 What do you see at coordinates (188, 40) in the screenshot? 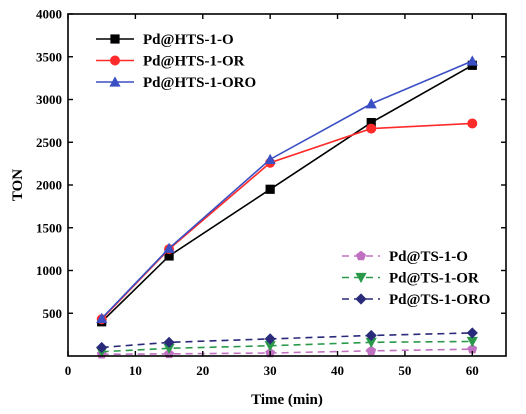
I see `legend-label-0: Pd@HTS-1-O` at bounding box center [188, 40].